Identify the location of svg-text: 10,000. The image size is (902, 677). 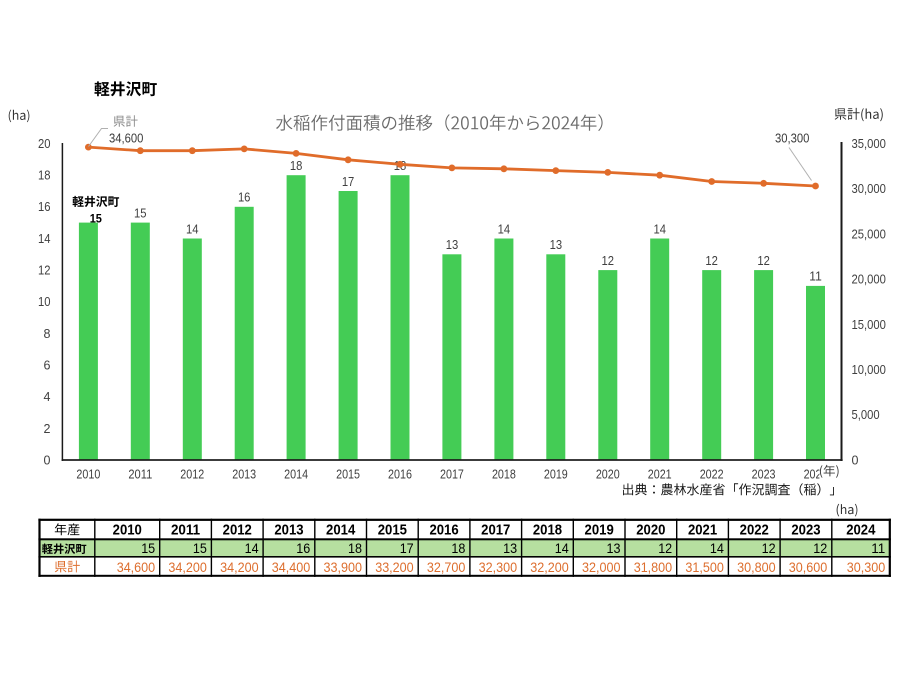
(869, 370).